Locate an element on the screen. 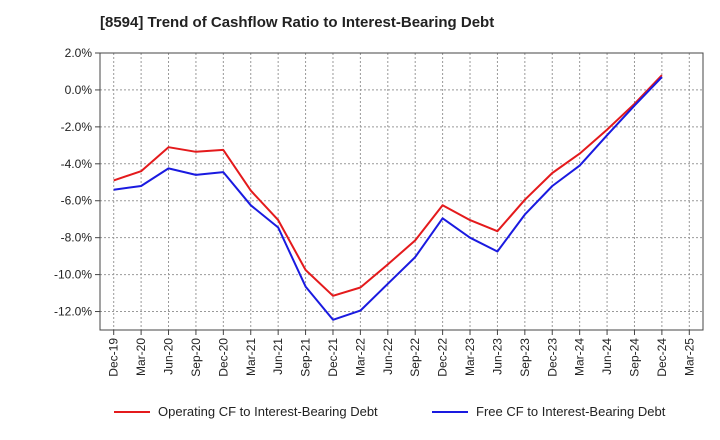 The height and width of the screenshot is (440, 720). y-tick-label: -4.0% is located at coordinates (77, 164).